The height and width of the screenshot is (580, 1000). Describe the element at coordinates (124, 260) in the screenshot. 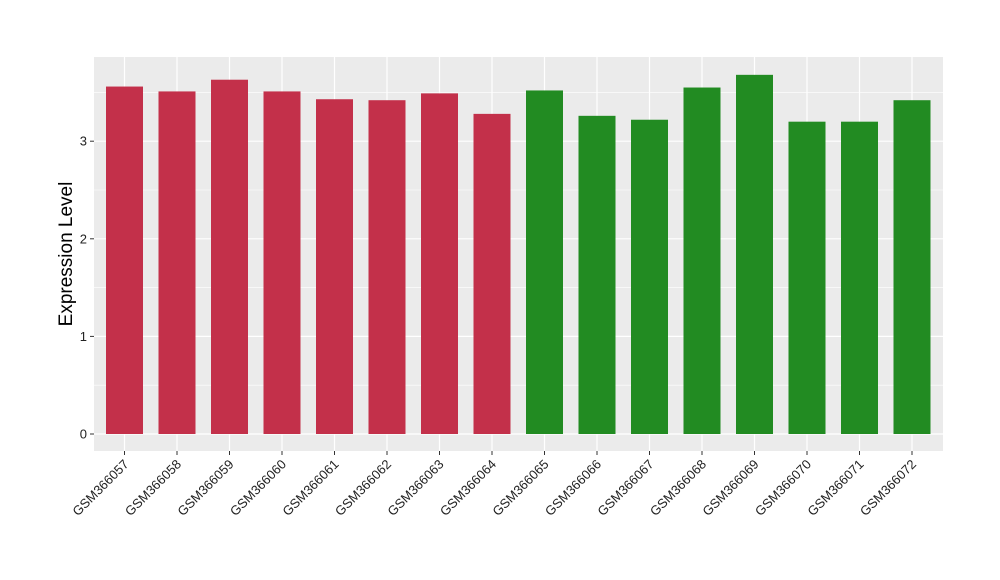

I see `bar-GSM366057` at that location.